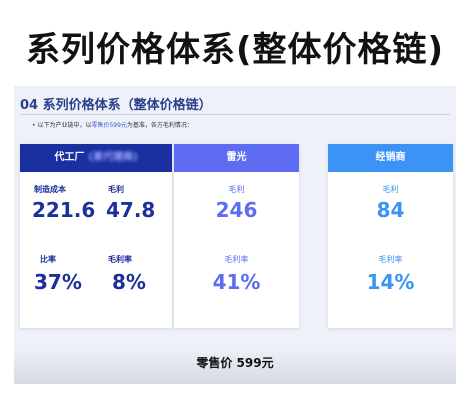 The width and height of the screenshot is (470, 400). What do you see at coordinates (390, 282) in the screenshot?
I see `metric-value: 14%` at bounding box center [390, 282].